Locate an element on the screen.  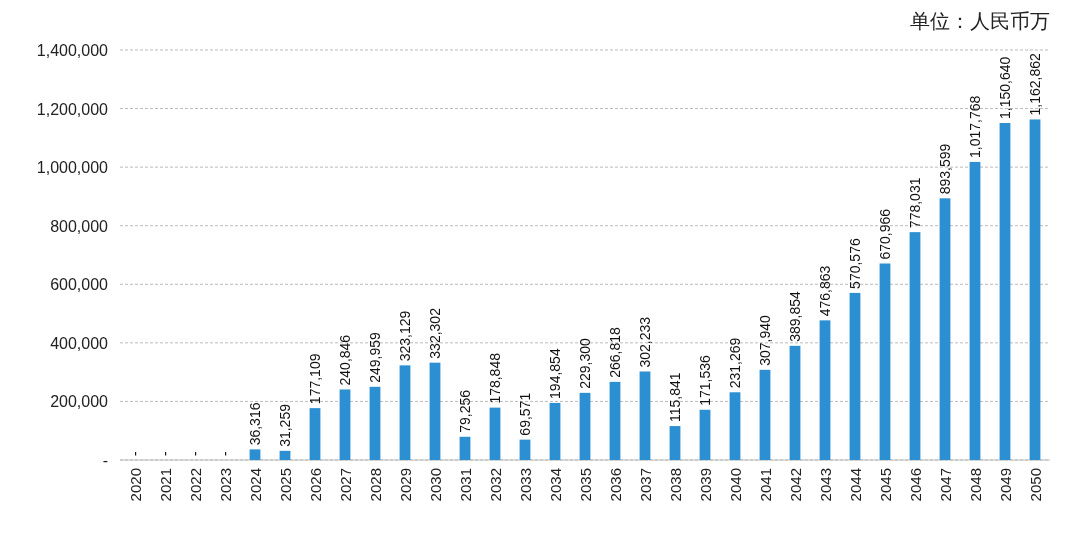
data-label: 229,300 is located at coordinates (585, 363).